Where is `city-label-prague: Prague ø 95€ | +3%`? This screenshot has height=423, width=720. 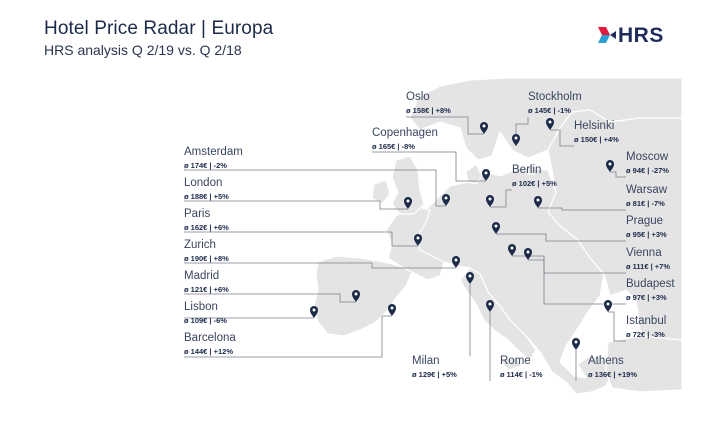 city-label-prague: Prague ø 95€ | +3% is located at coordinates (646, 227).